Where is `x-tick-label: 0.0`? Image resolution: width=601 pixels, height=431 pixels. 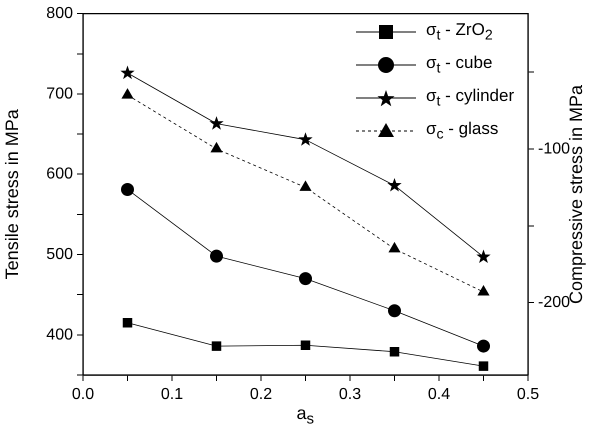
x-tick-label: 0.0 is located at coordinates (83, 395).